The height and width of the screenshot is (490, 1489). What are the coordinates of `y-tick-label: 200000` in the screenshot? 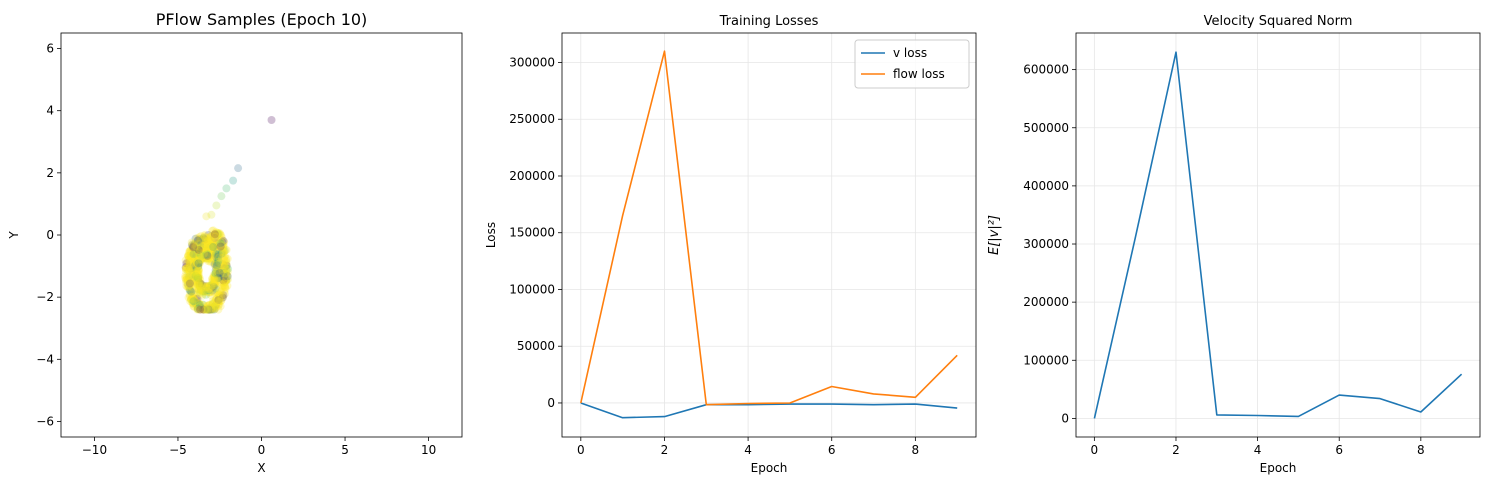 It's located at (532, 176).